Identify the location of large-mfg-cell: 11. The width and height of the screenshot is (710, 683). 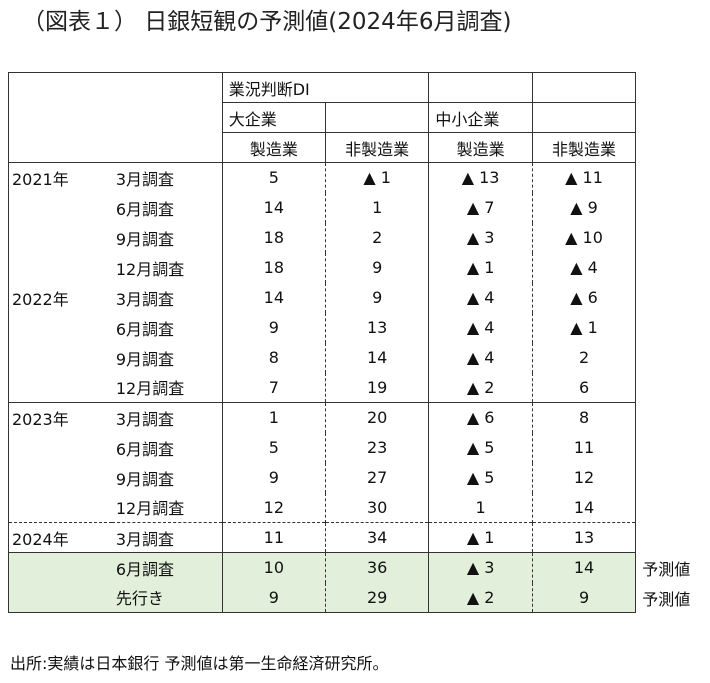
(274, 537).